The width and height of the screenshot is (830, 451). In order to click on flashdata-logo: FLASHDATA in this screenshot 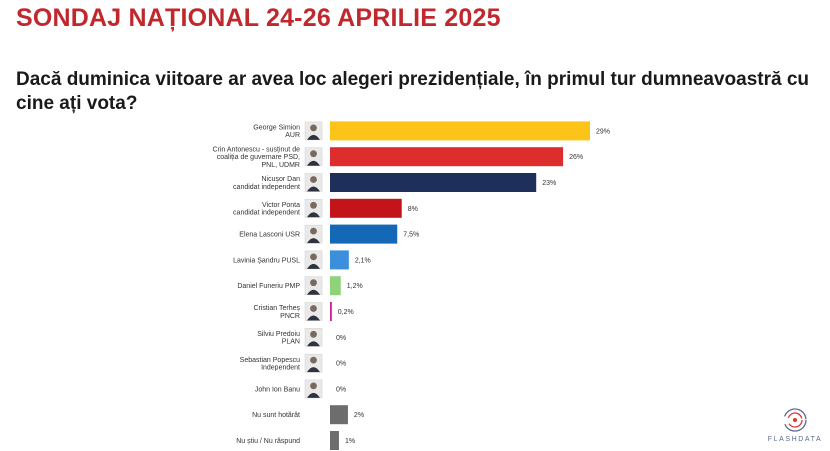, I will do `click(795, 426)`.